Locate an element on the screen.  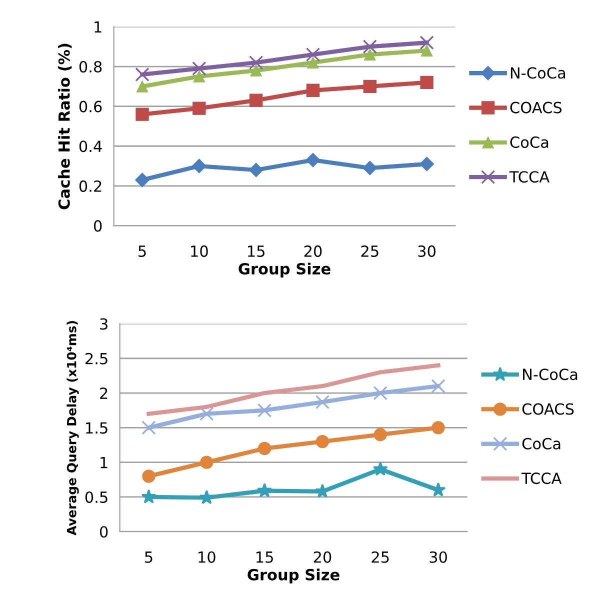
y-tick-label: 0.4 is located at coordinates (90, 146).